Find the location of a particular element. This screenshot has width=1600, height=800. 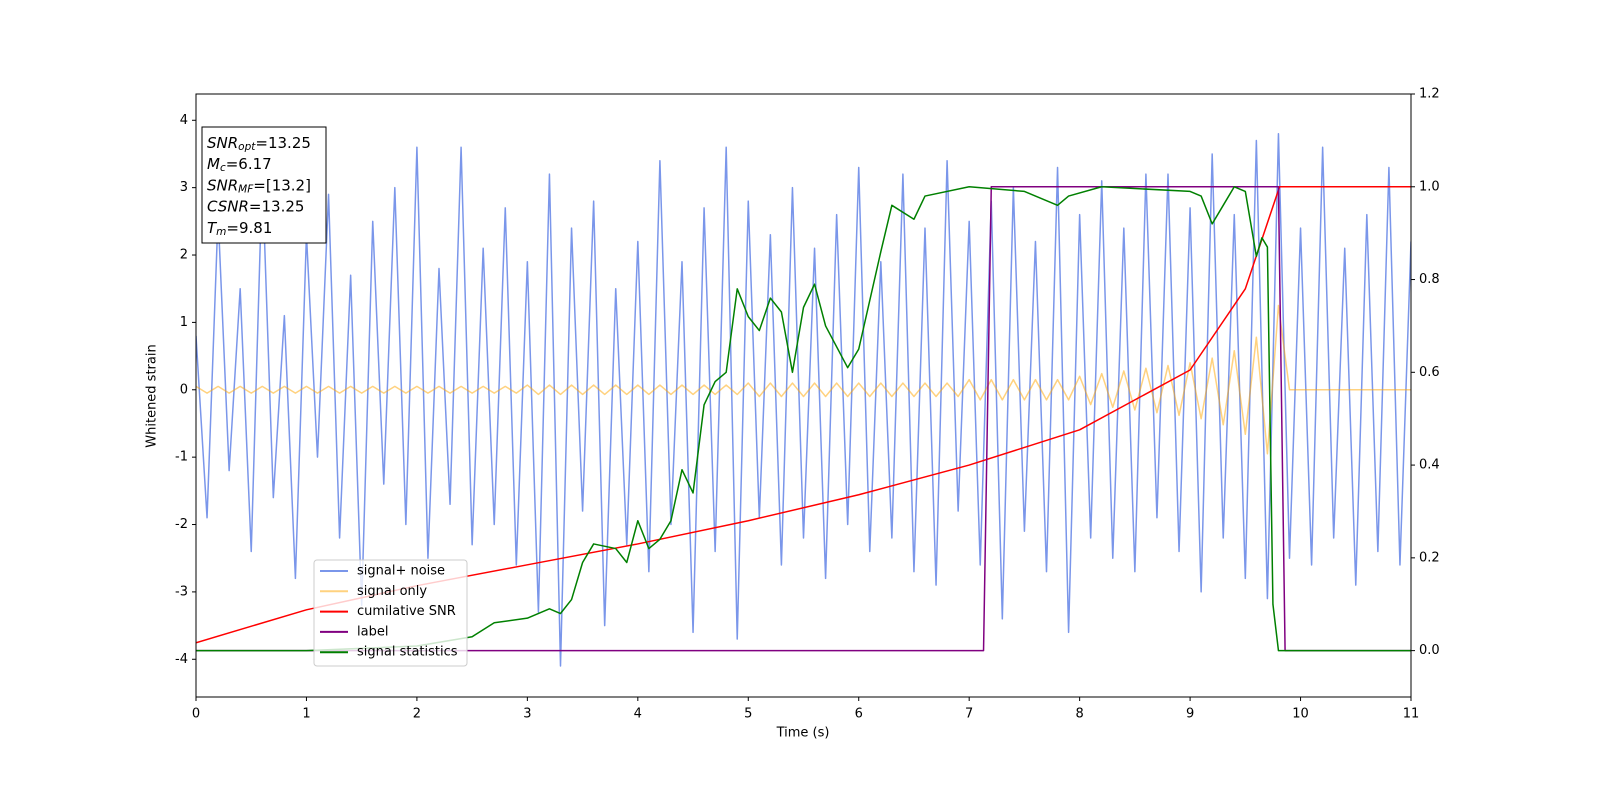

annotation-sub: opt is located at coordinates (247, 147).